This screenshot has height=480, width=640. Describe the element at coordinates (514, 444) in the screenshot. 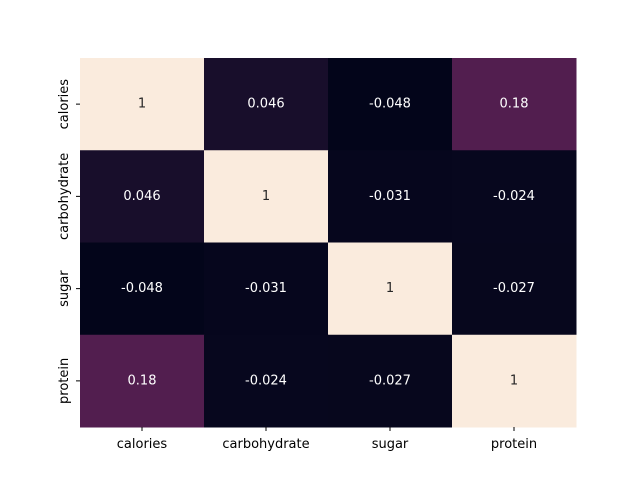

I see `x-tick-label: protein` at that location.